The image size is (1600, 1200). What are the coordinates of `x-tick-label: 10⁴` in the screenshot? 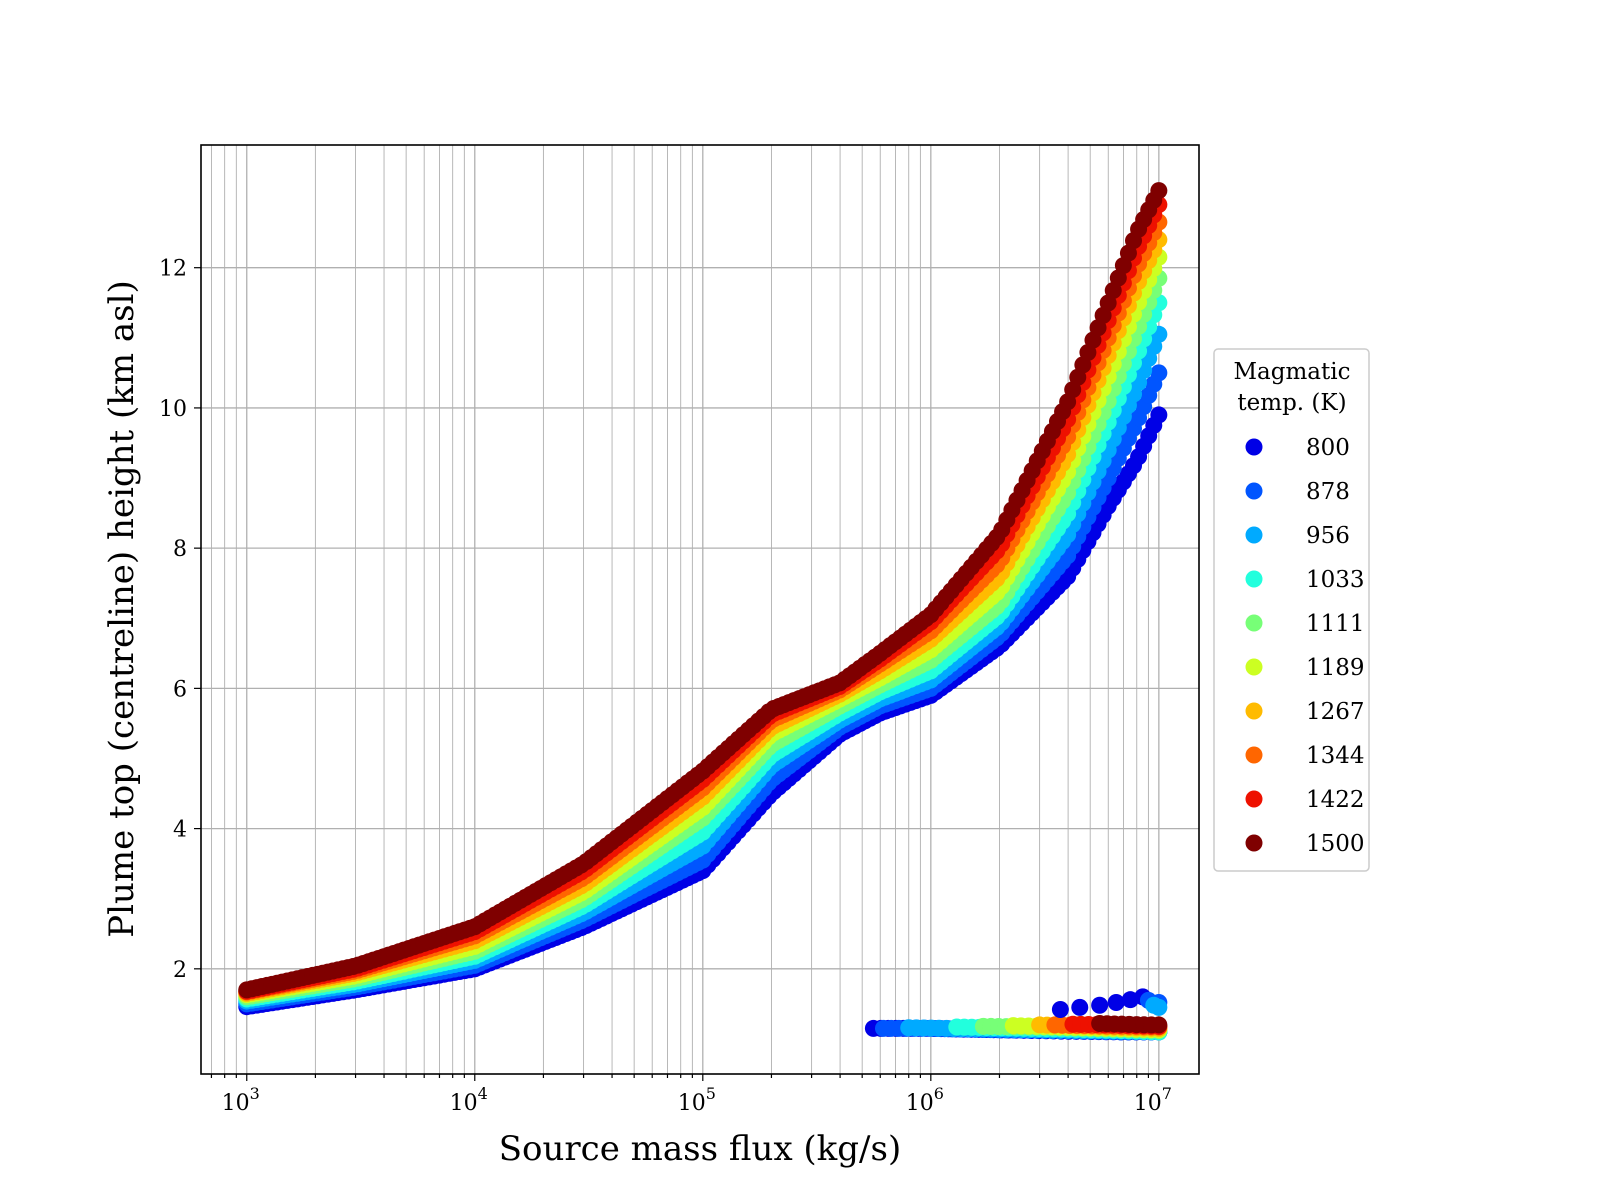 It's located at (469, 1100).